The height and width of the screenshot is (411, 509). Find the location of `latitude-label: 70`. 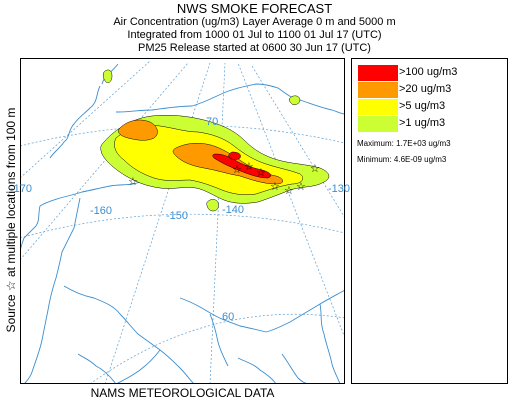

latitude-label: 70 is located at coordinates (212, 122).